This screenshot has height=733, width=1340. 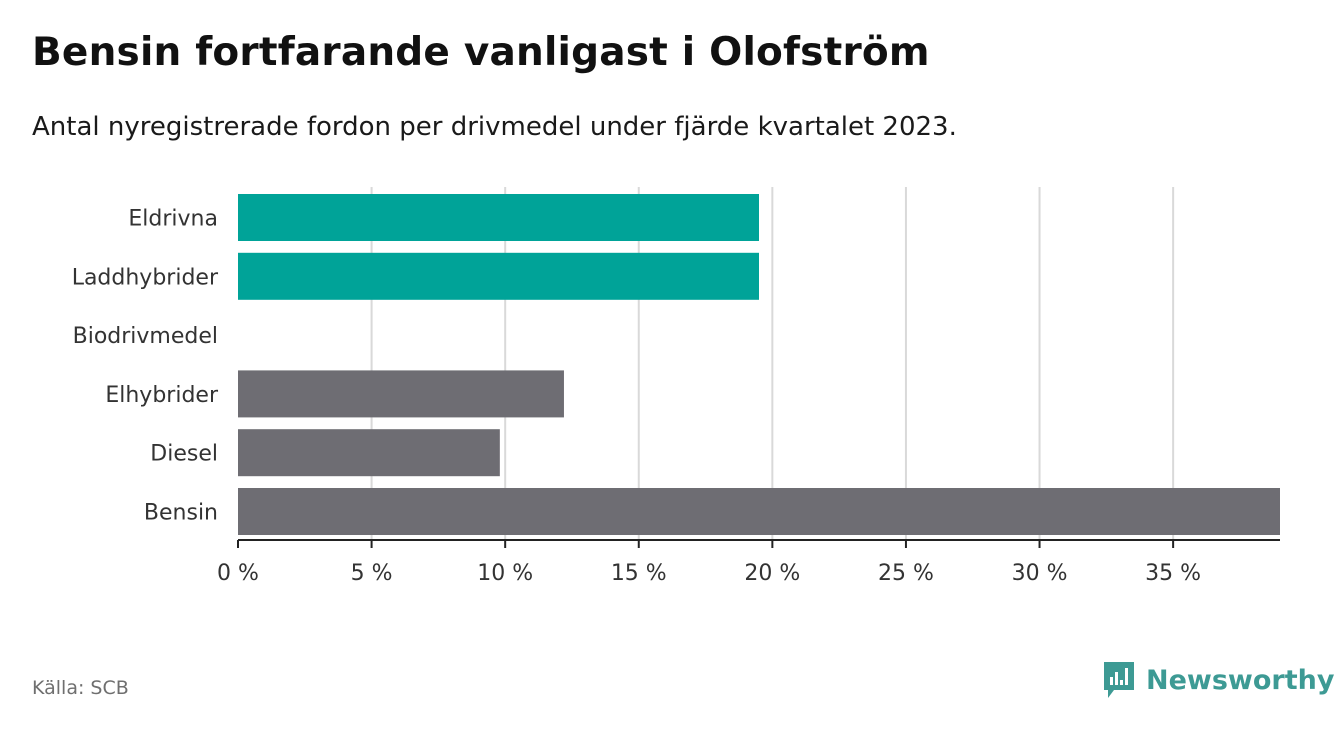 I want to click on source-note: Källa: SCB, so click(x=80, y=688).